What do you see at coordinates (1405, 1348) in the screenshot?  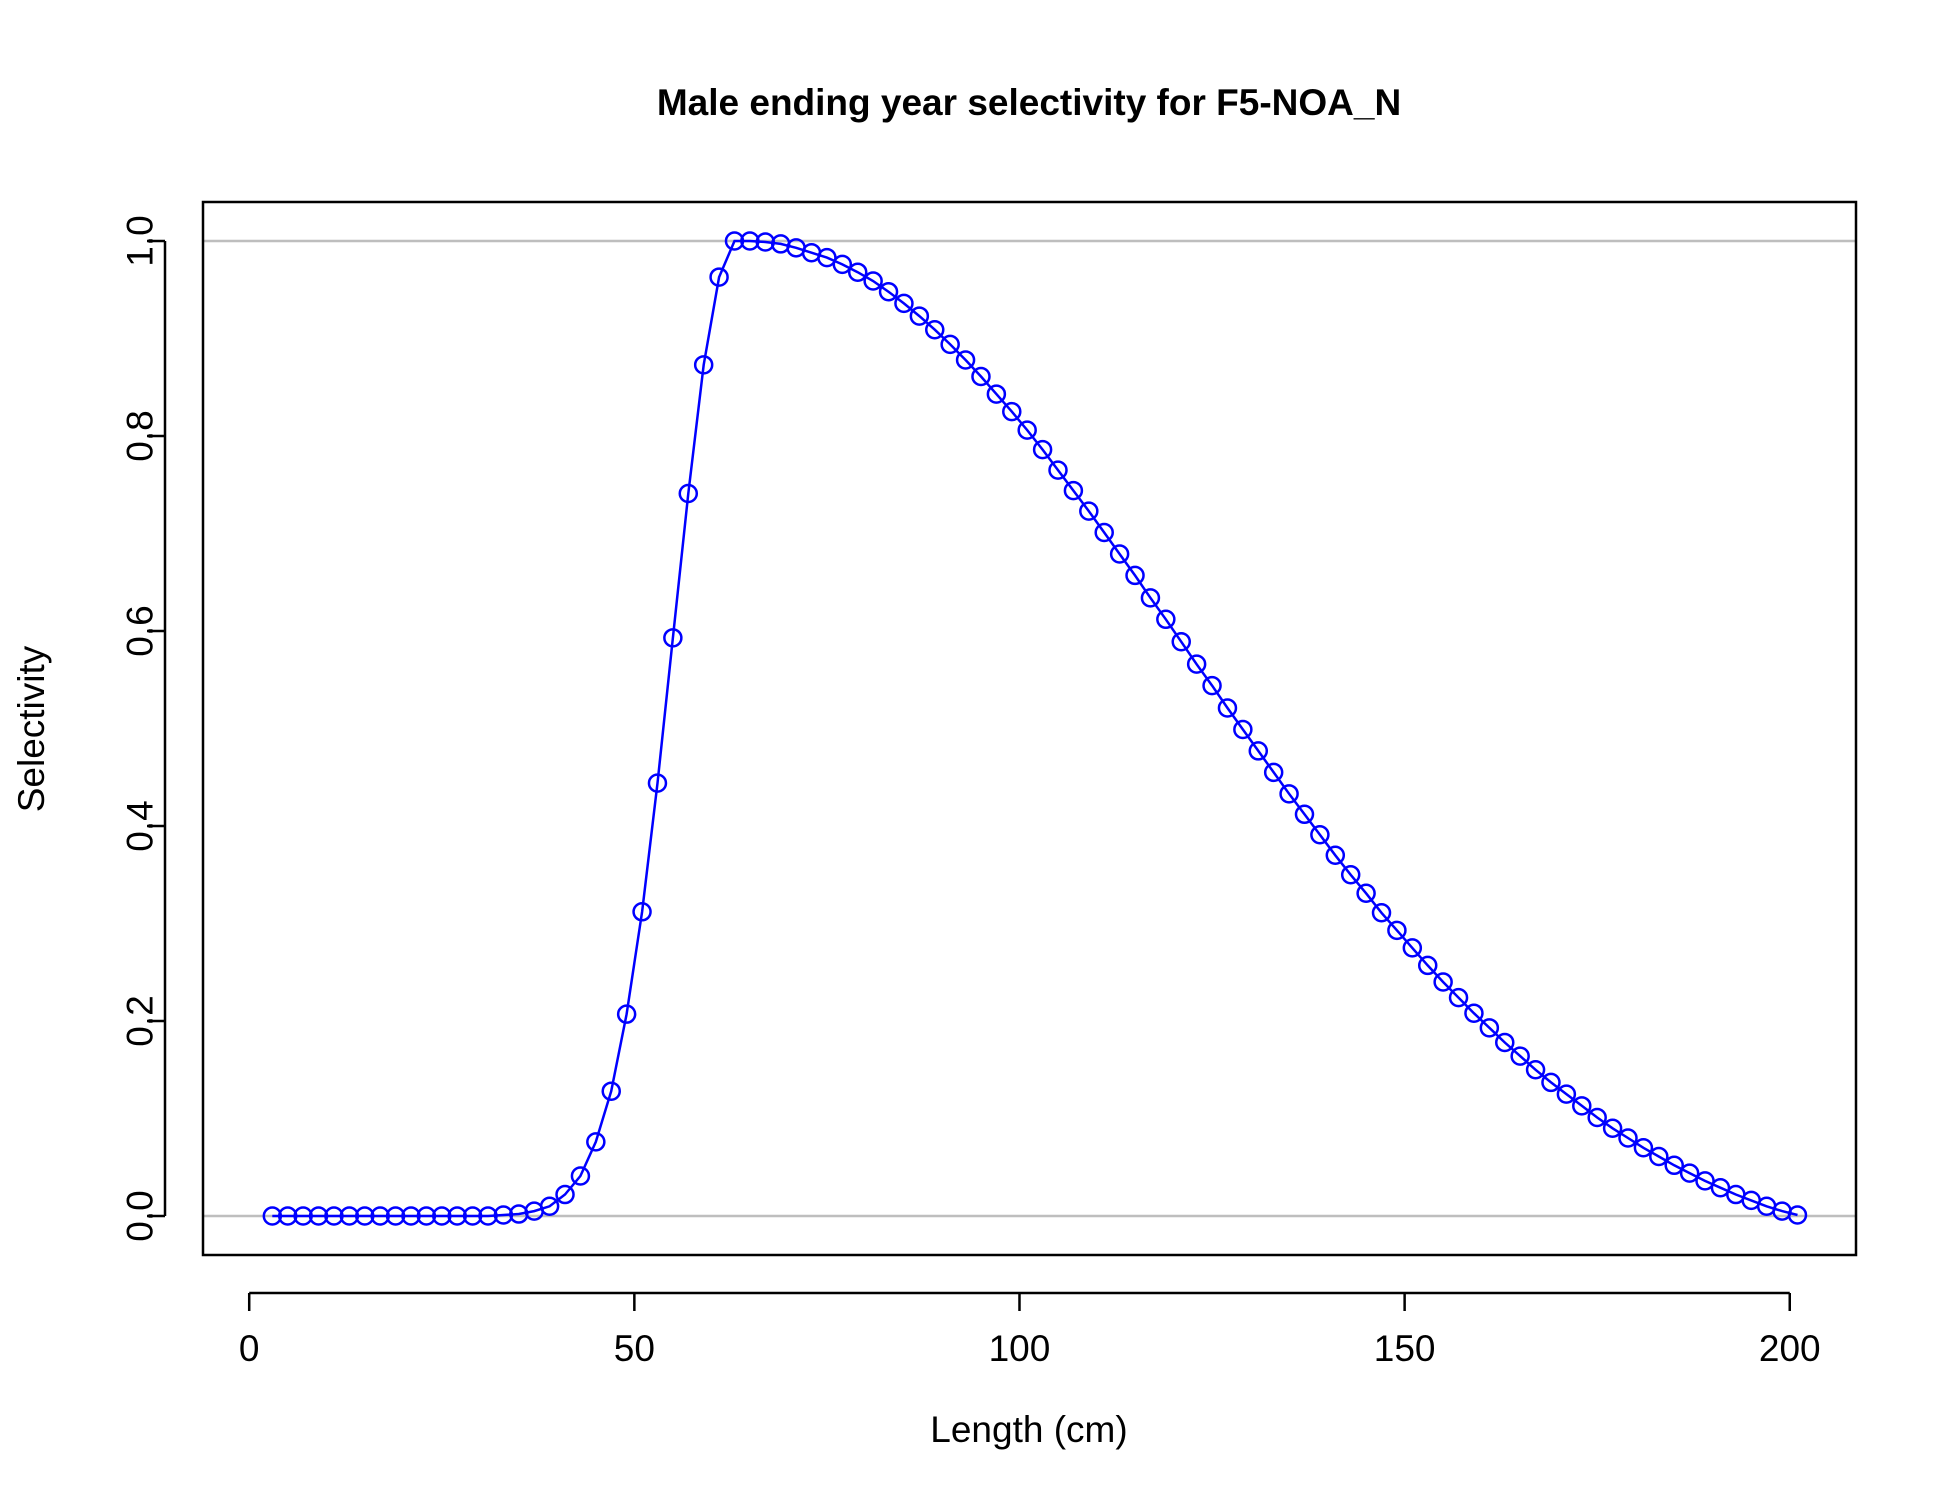 I see `x-tick-label: 150` at bounding box center [1405, 1348].